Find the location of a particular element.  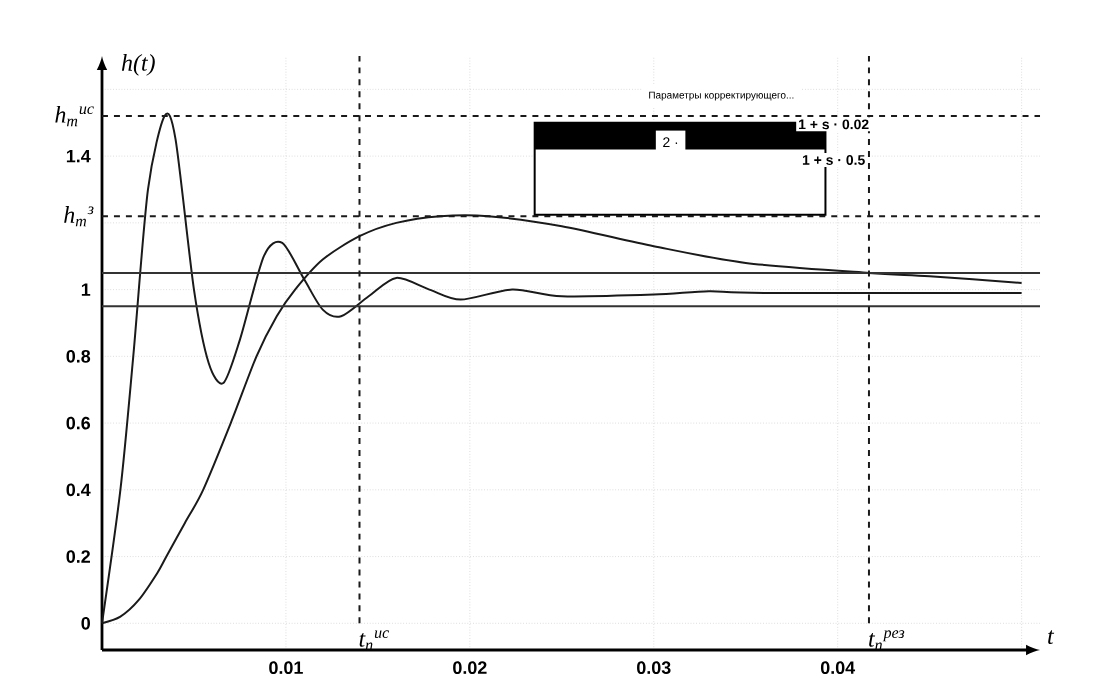

x-tick-label: 0.04 is located at coordinates (838, 667).